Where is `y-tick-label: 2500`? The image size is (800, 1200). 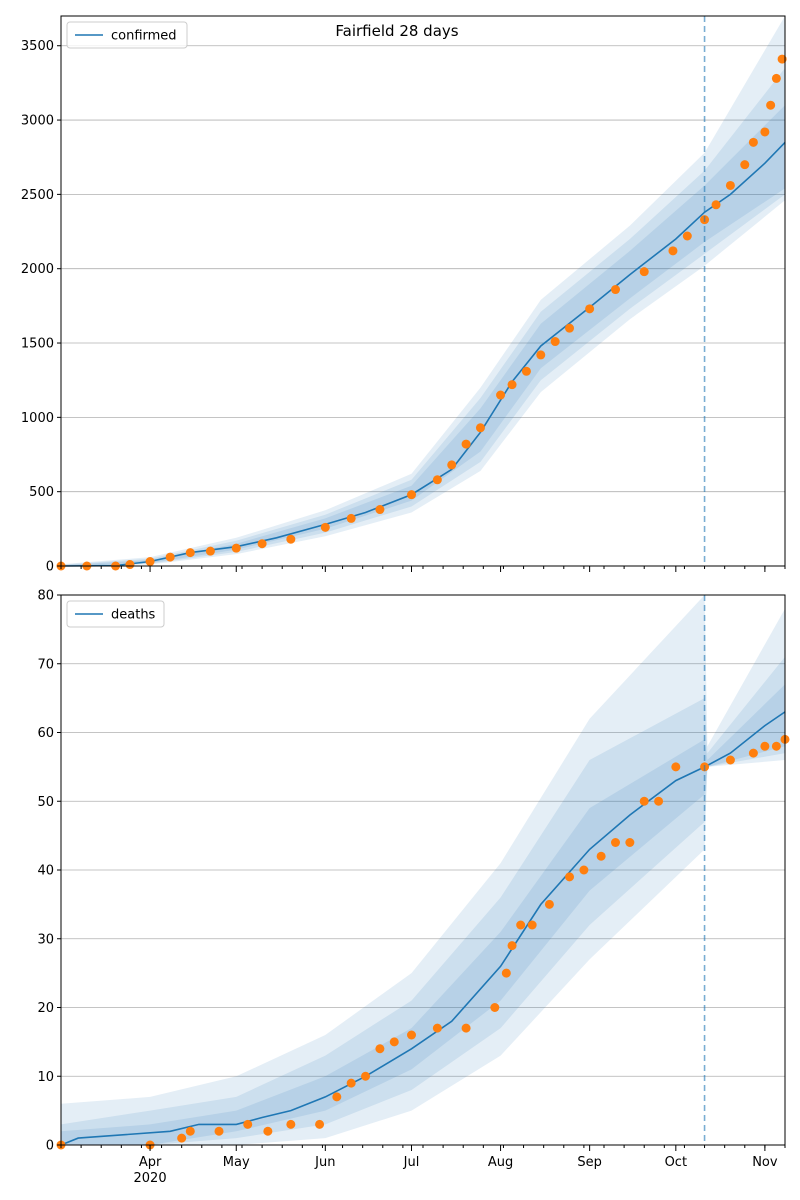 y-tick-label: 2500 is located at coordinates (37, 195).